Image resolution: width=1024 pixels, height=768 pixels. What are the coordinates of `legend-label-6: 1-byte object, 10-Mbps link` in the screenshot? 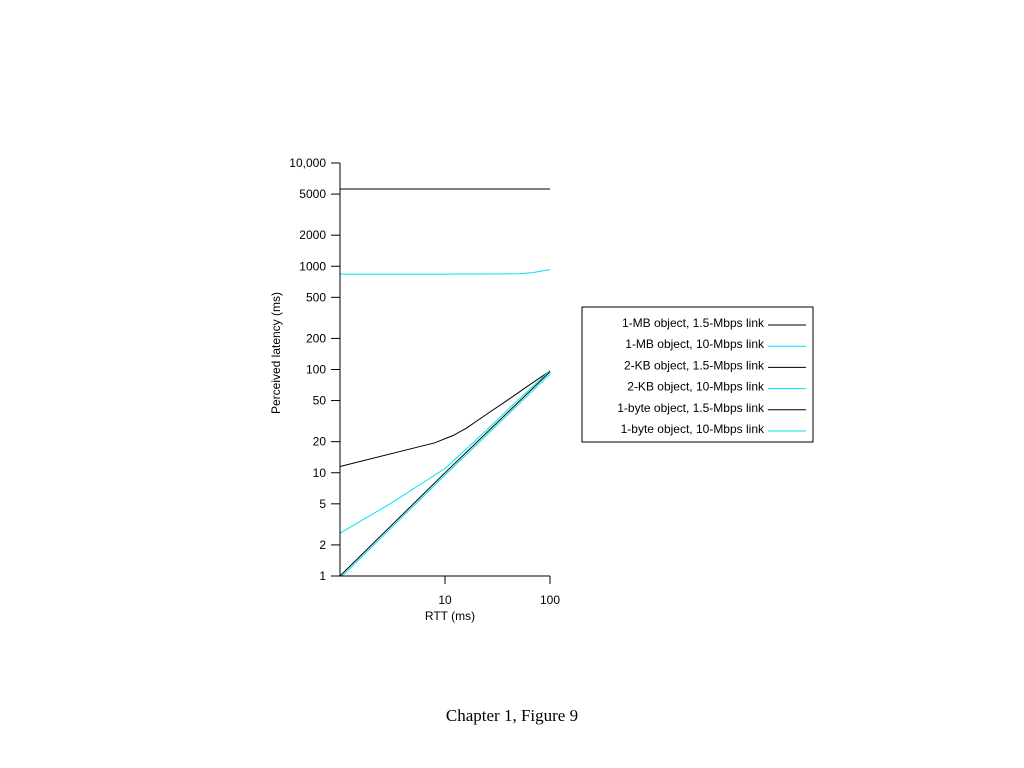 It's located at (693, 429).